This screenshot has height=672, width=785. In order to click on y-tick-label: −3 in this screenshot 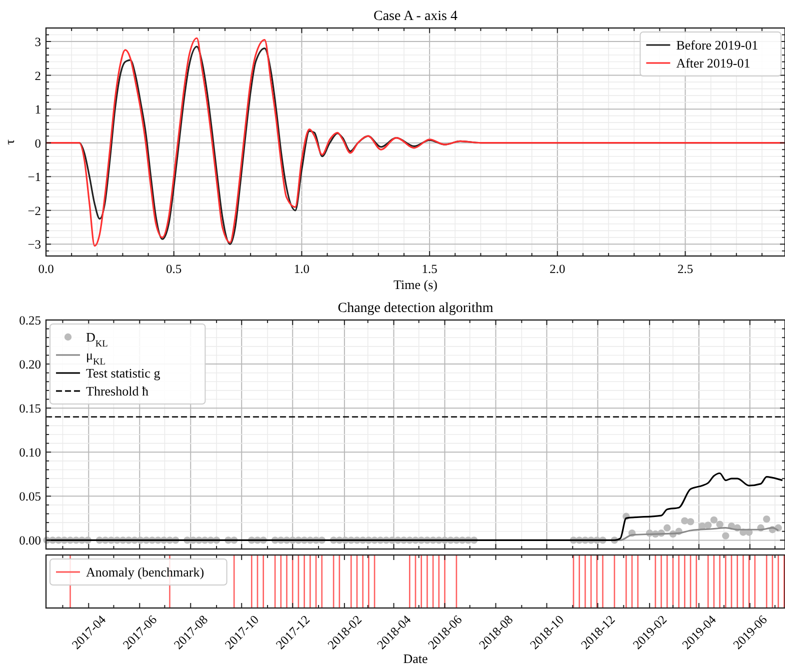, I will do `click(34, 245)`.